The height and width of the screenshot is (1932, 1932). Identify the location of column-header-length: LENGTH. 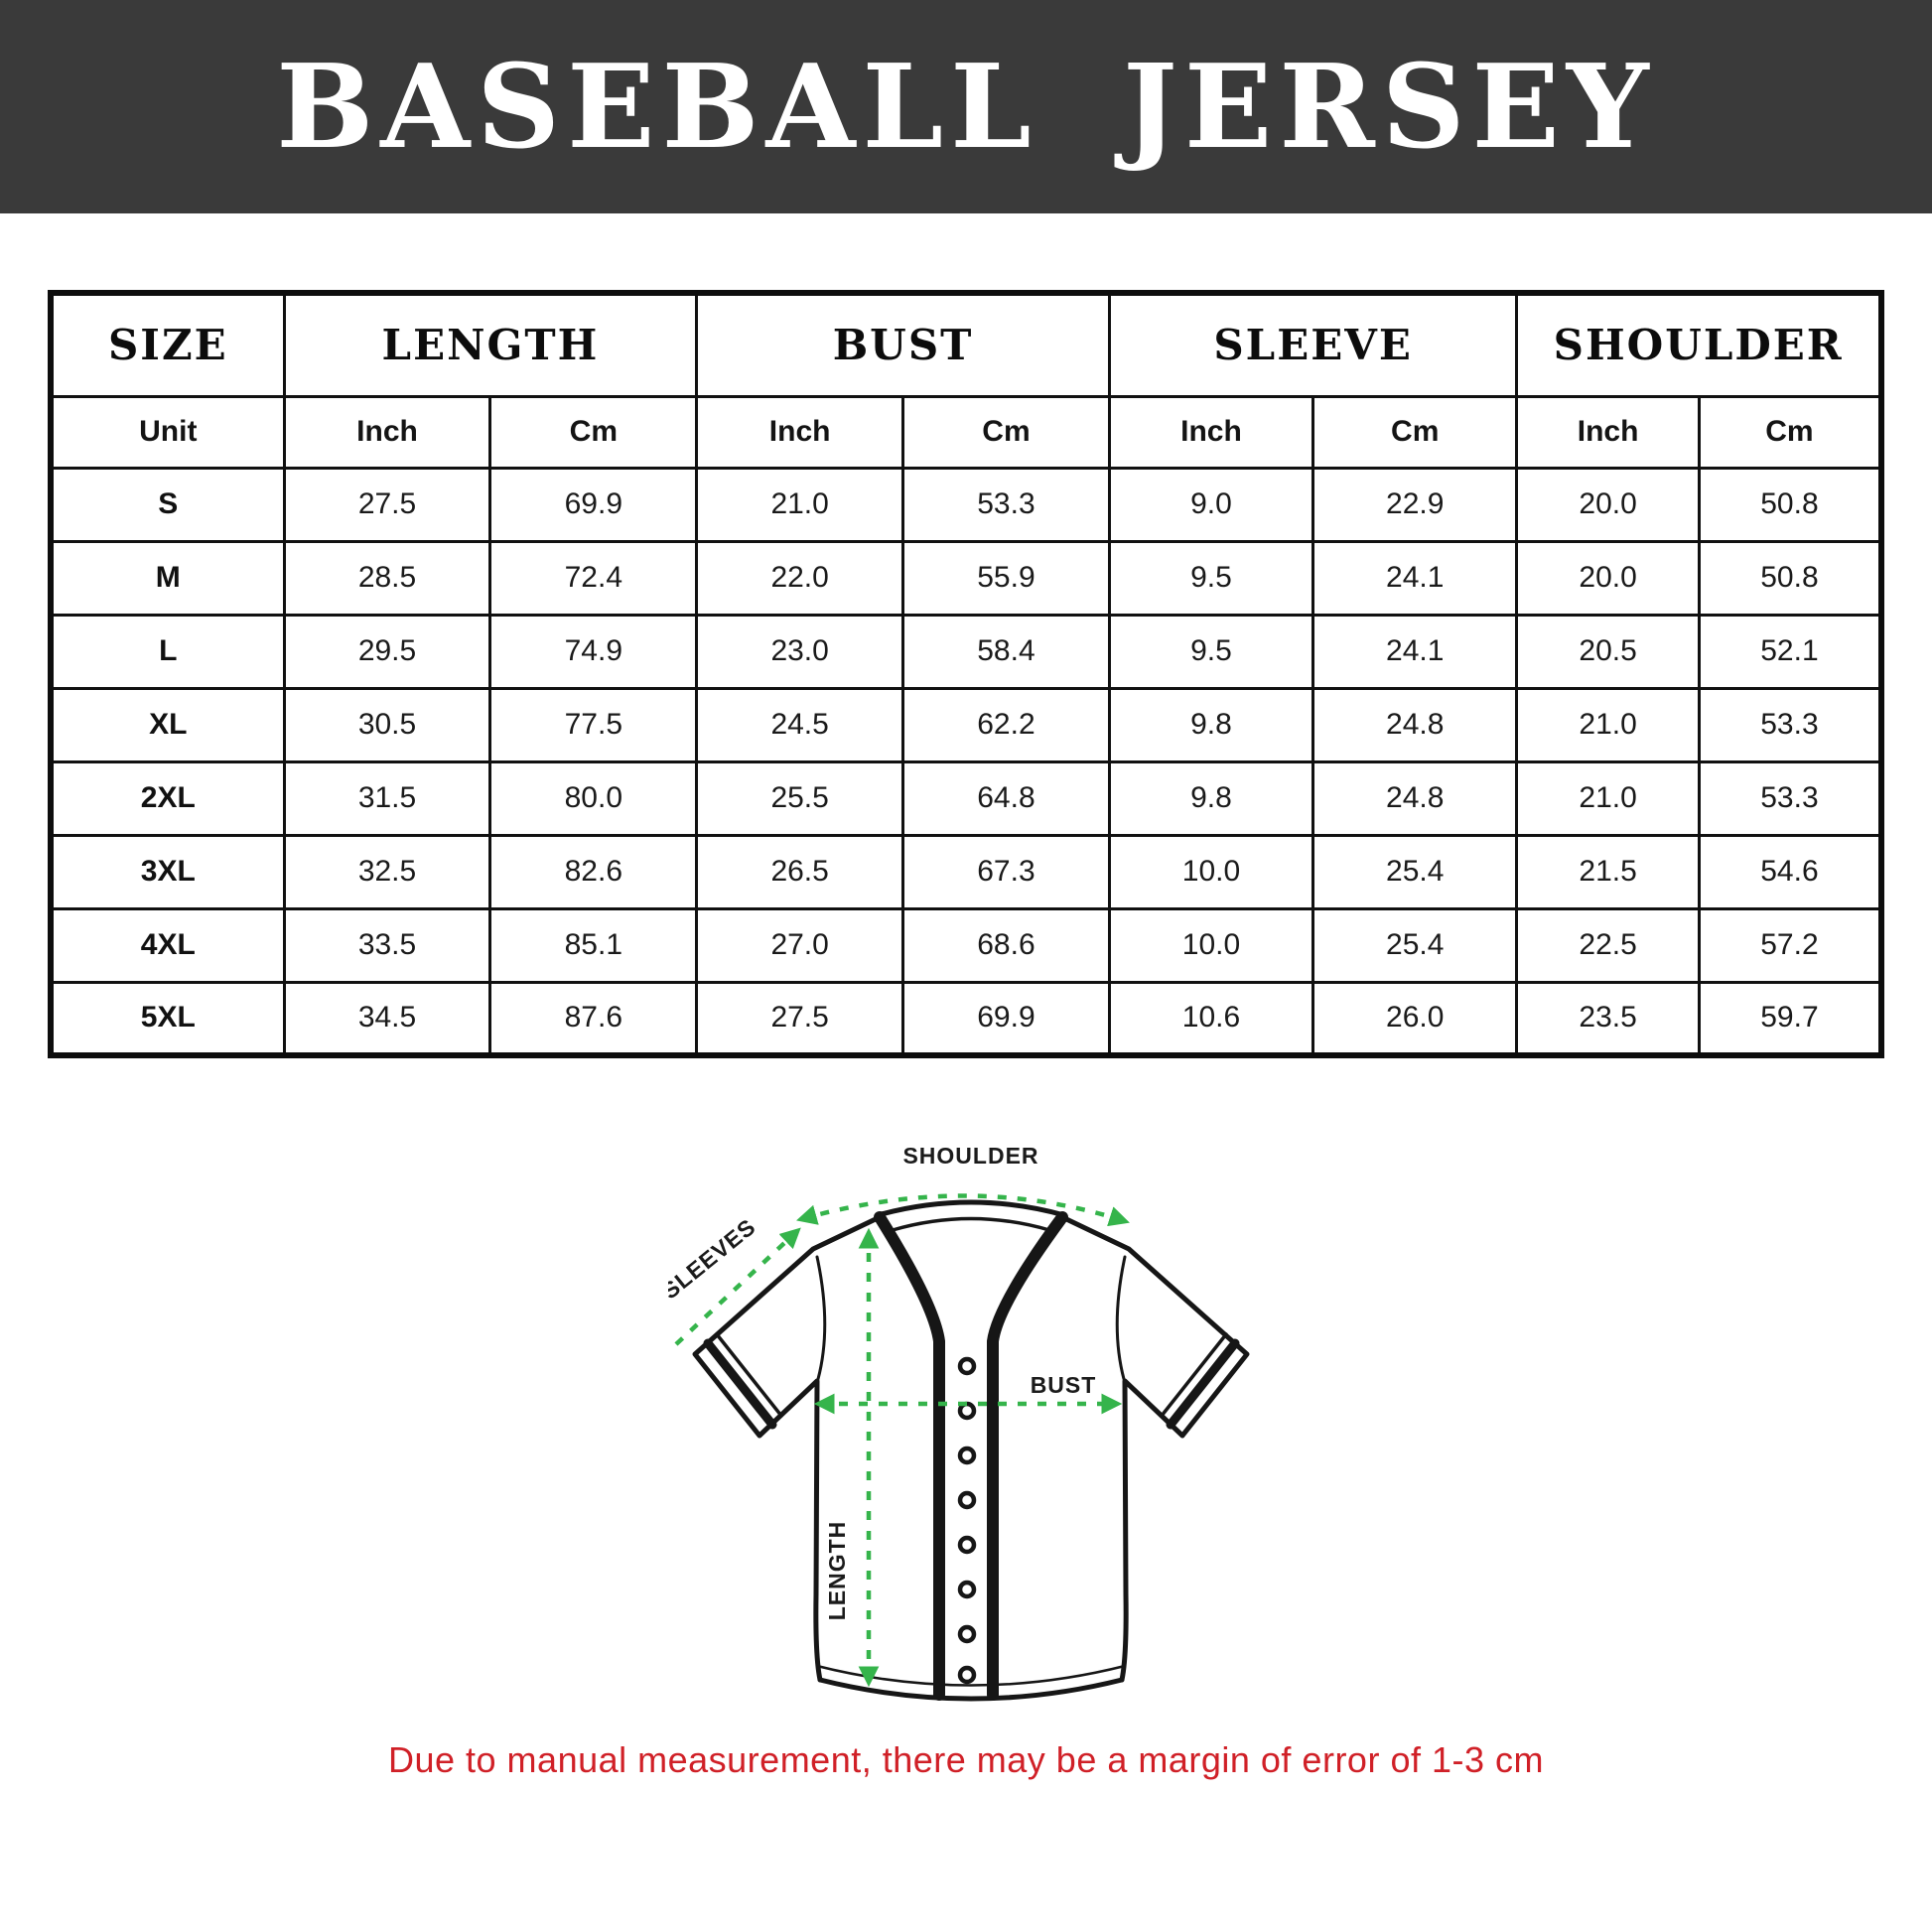
(491, 344).